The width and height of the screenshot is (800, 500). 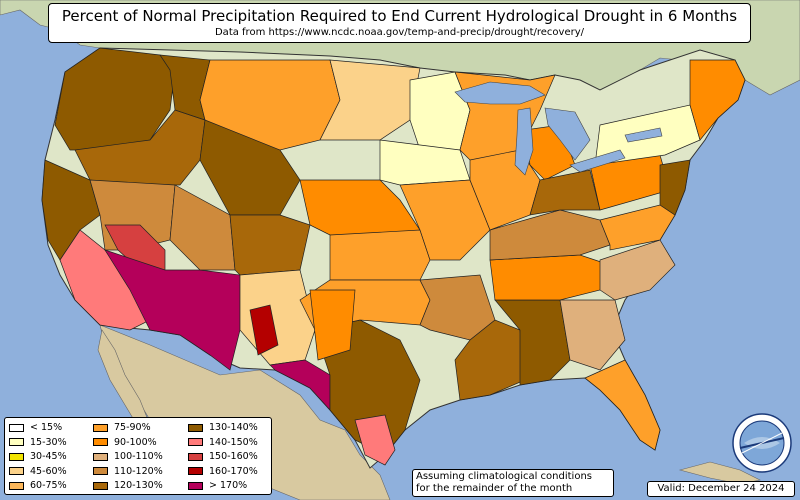 I want to click on legend-label: 15-30%, so click(x=48, y=442).